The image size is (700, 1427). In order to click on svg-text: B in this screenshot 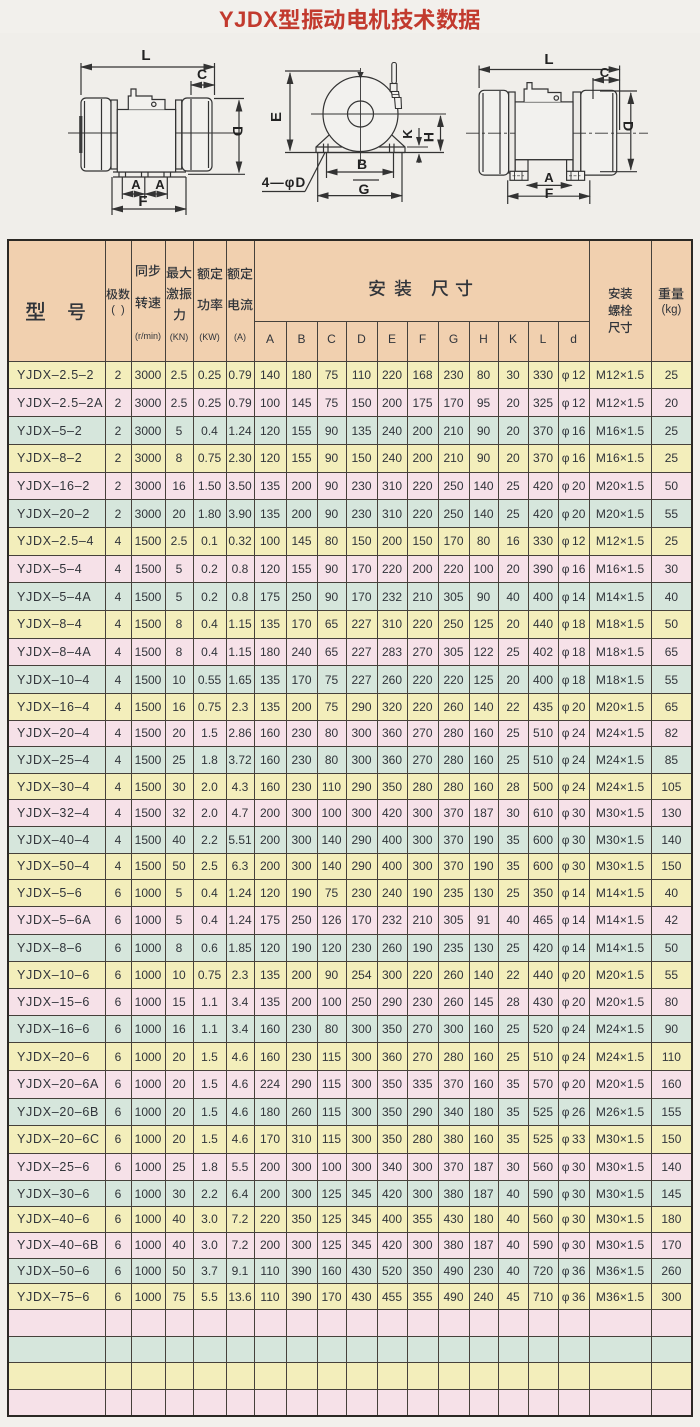, I will do `click(362, 164)`.